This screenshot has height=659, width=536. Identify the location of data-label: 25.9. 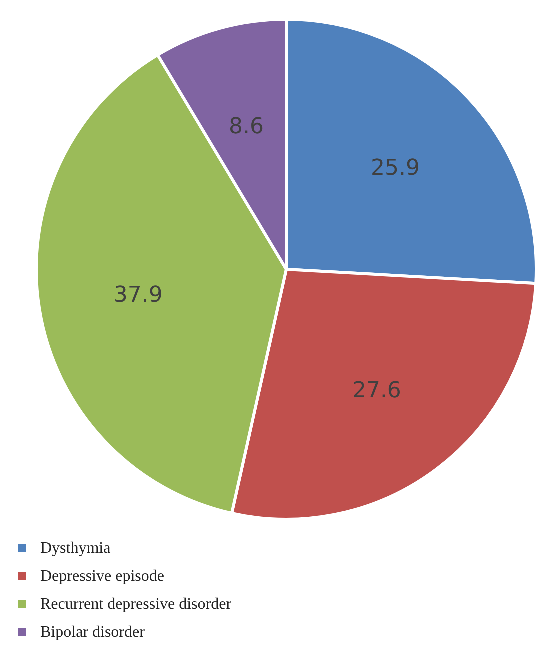
(395, 168).